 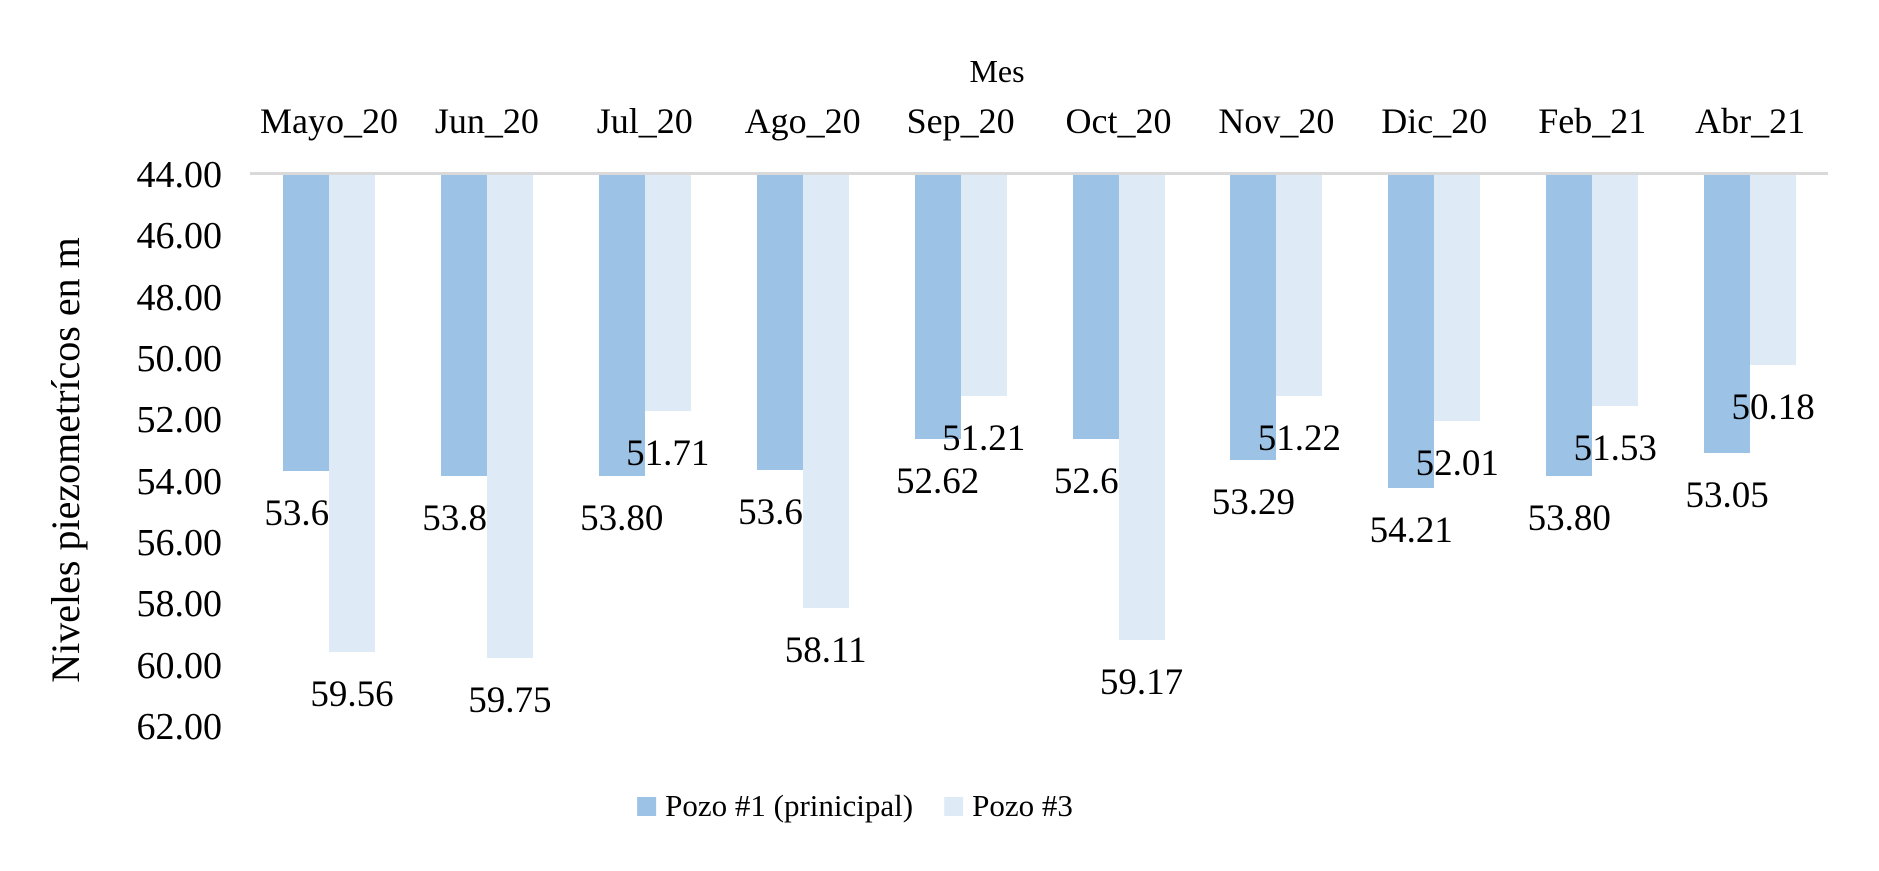 I want to click on category-label: Oct_20, so click(x=1118, y=121).